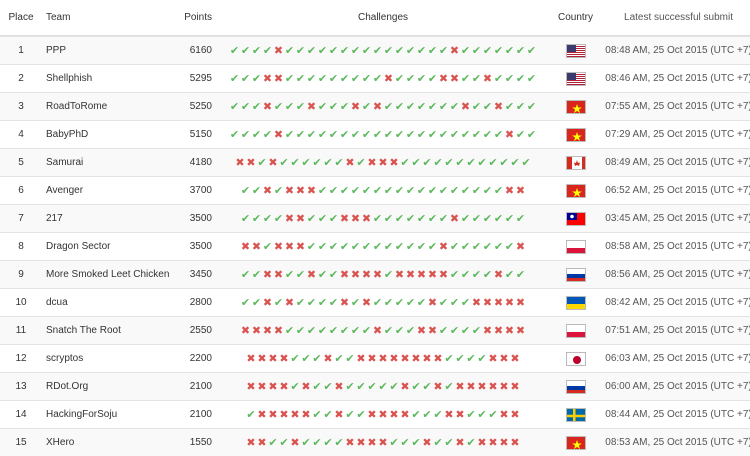  Describe the element at coordinates (108, 274) in the screenshot. I see `team-name: More Smoked Leet Chicken` at that location.